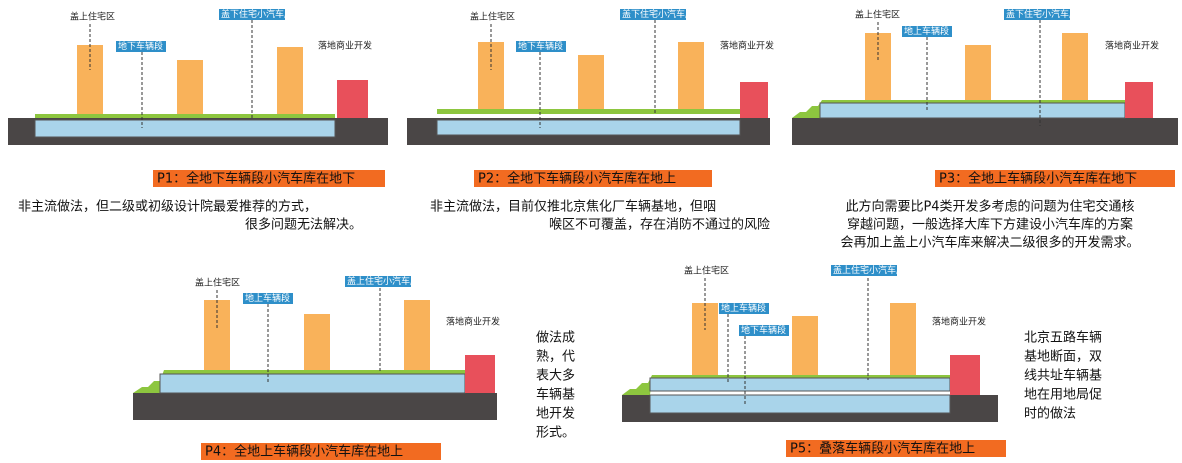 This screenshot has height=463, width=1182. I want to click on description: 很多问题无法解决。, so click(303, 225).